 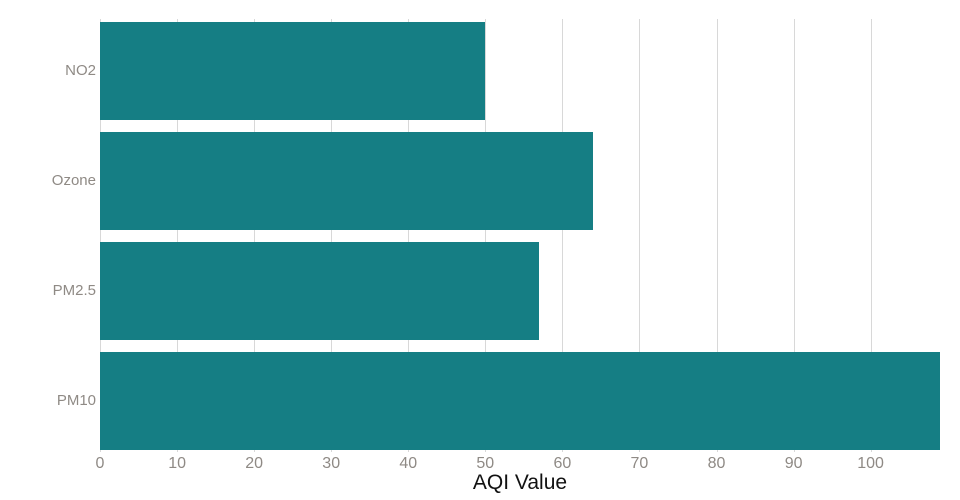 I want to click on x-tick-label-40: 40, so click(x=408, y=463).